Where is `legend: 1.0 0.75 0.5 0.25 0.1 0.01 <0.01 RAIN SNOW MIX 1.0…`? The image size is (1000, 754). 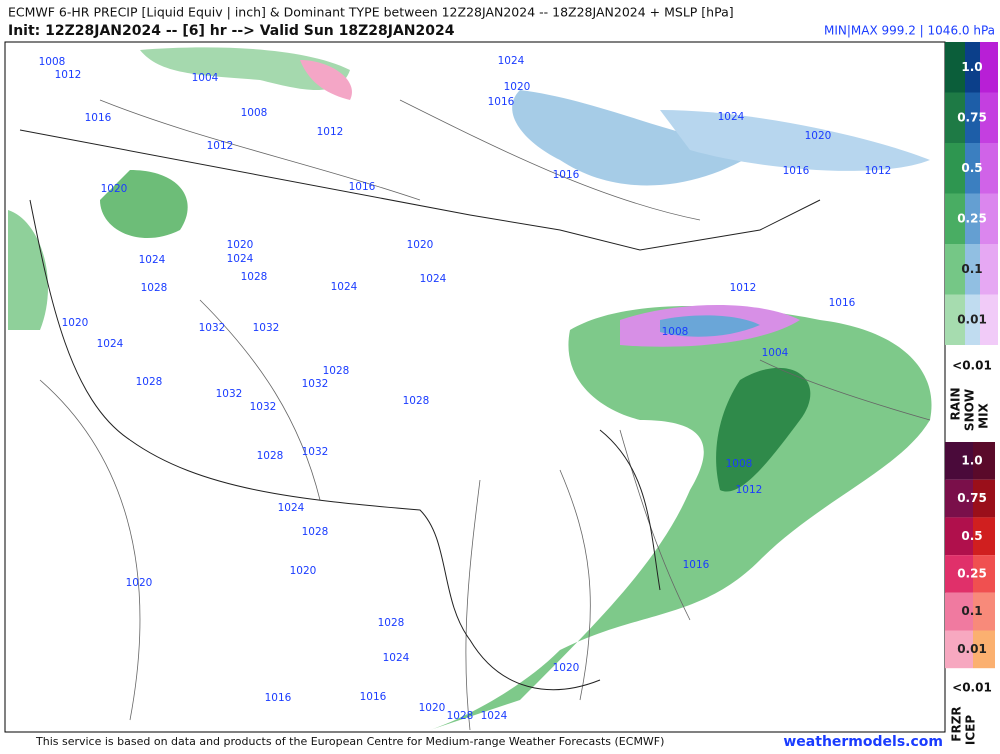 legend: 1.0 0.75 0.5 0.25 0.1 0.01 <0.01 RAIN SNOW MIX 1.0… is located at coordinates (971, 393).